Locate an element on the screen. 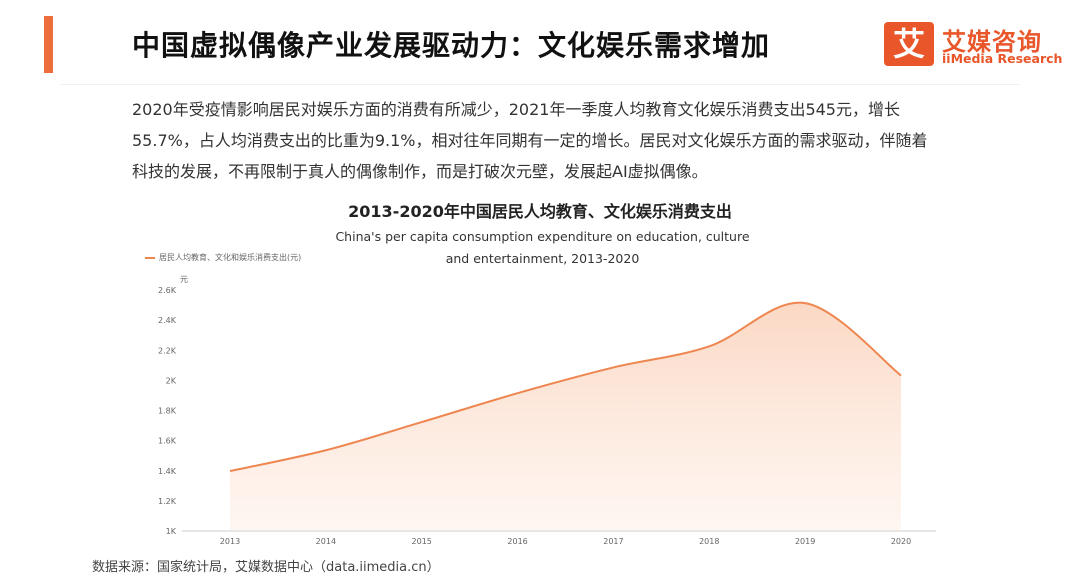 The image size is (1080, 580). x-tick-label: 2015 is located at coordinates (422, 541).